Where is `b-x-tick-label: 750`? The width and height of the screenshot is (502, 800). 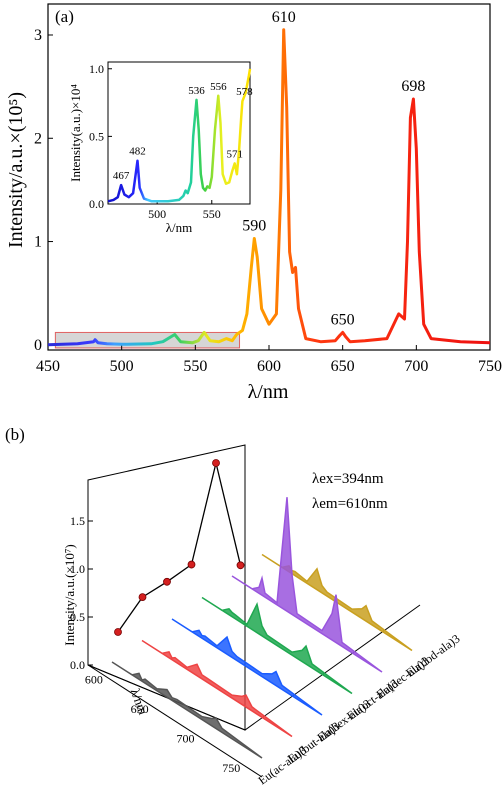
b-x-tick-label: 750 is located at coordinates (231, 768).